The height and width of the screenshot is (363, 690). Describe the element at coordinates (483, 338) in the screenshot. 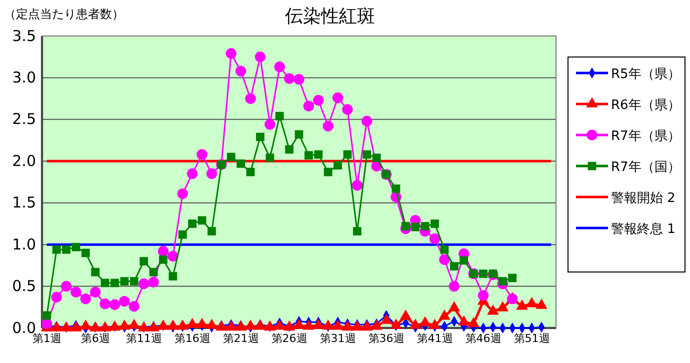

I see `x-tick-label: 第46週` at that location.